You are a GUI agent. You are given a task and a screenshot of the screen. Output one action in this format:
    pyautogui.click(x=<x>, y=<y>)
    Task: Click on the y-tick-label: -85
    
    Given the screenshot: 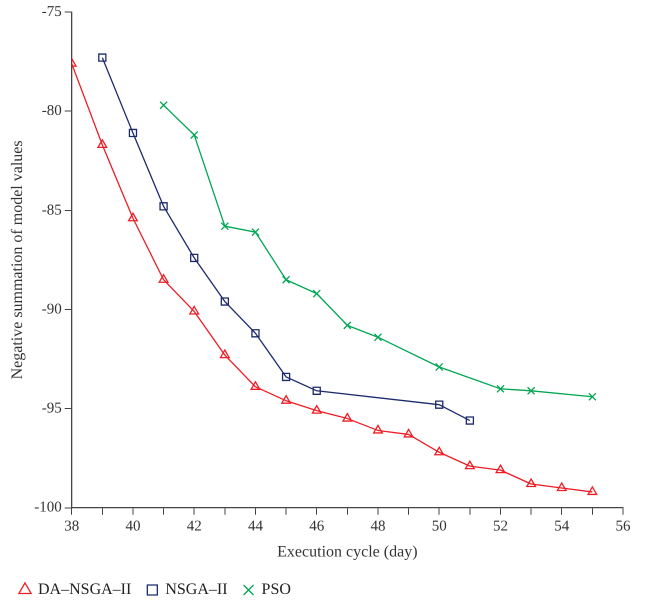 What is the action you would take?
    pyautogui.click(x=52, y=210)
    